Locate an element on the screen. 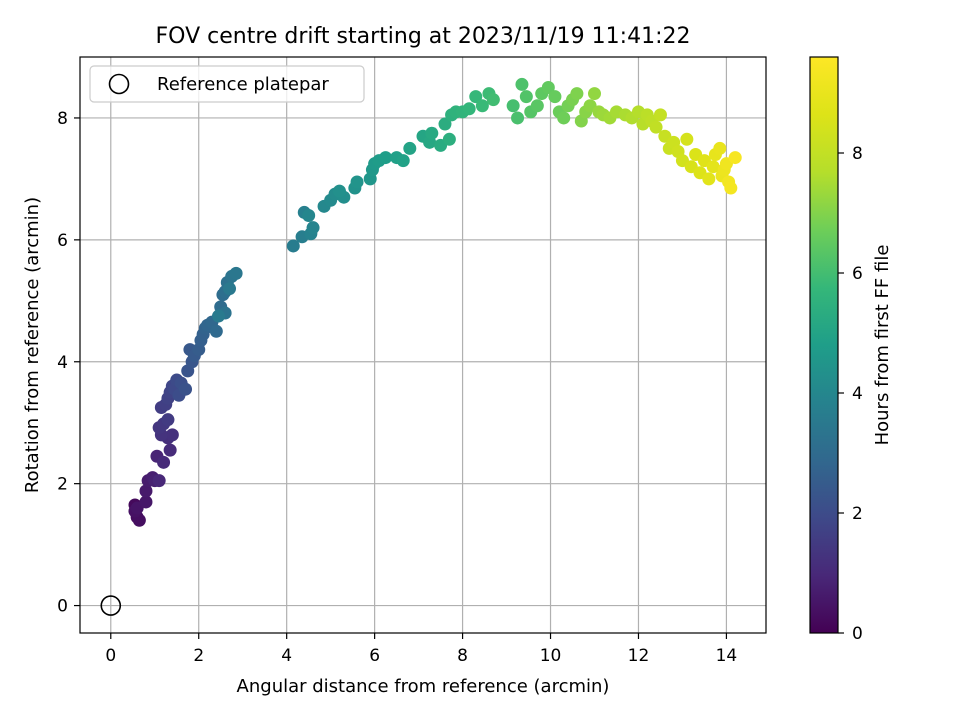 This screenshot has width=960, height=720. x-tick-label: 8 is located at coordinates (462, 656).